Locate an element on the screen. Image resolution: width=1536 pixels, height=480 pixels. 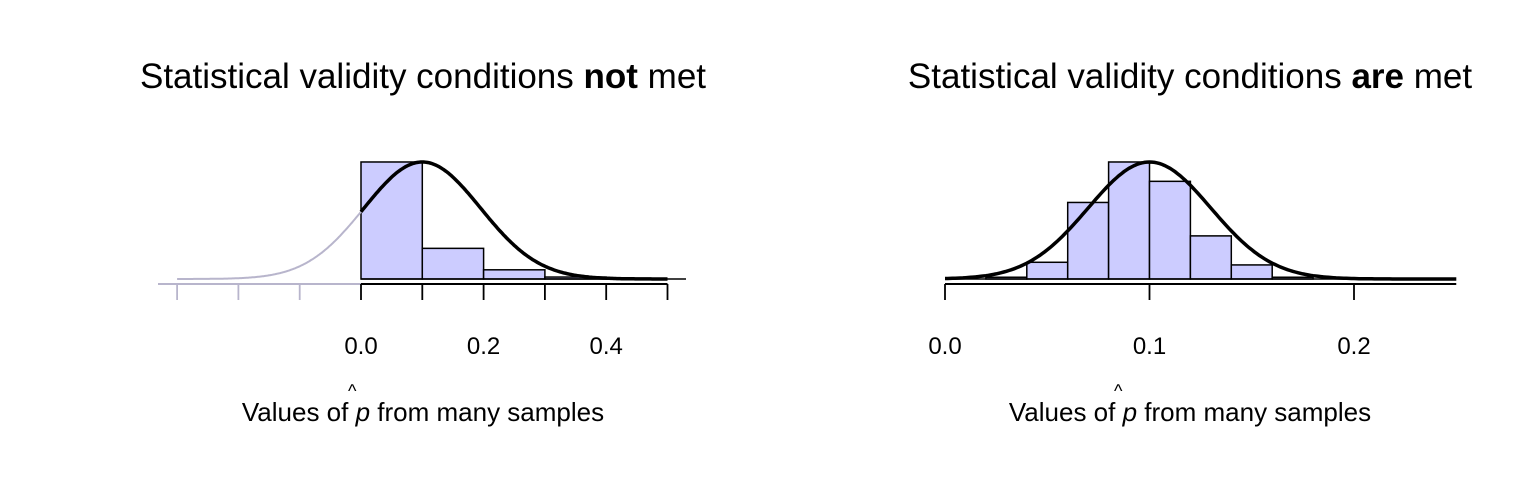
chart-title: Statistical validity conditions not met is located at coordinates (423, 76).